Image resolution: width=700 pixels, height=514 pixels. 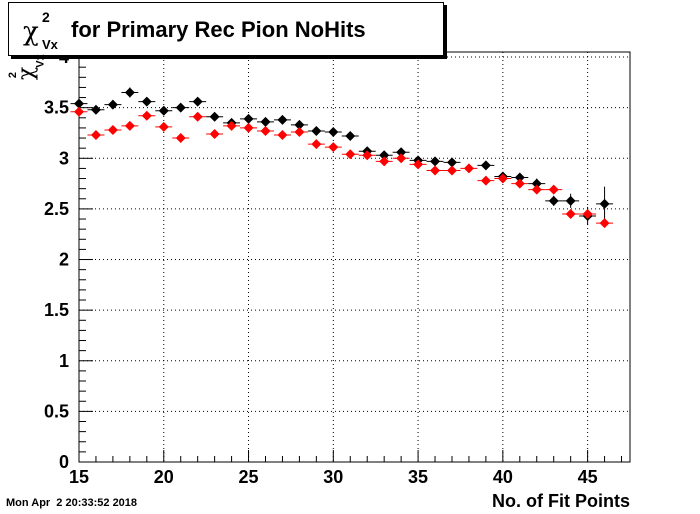 I want to click on y-tick-label: 2, so click(x=64, y=260).